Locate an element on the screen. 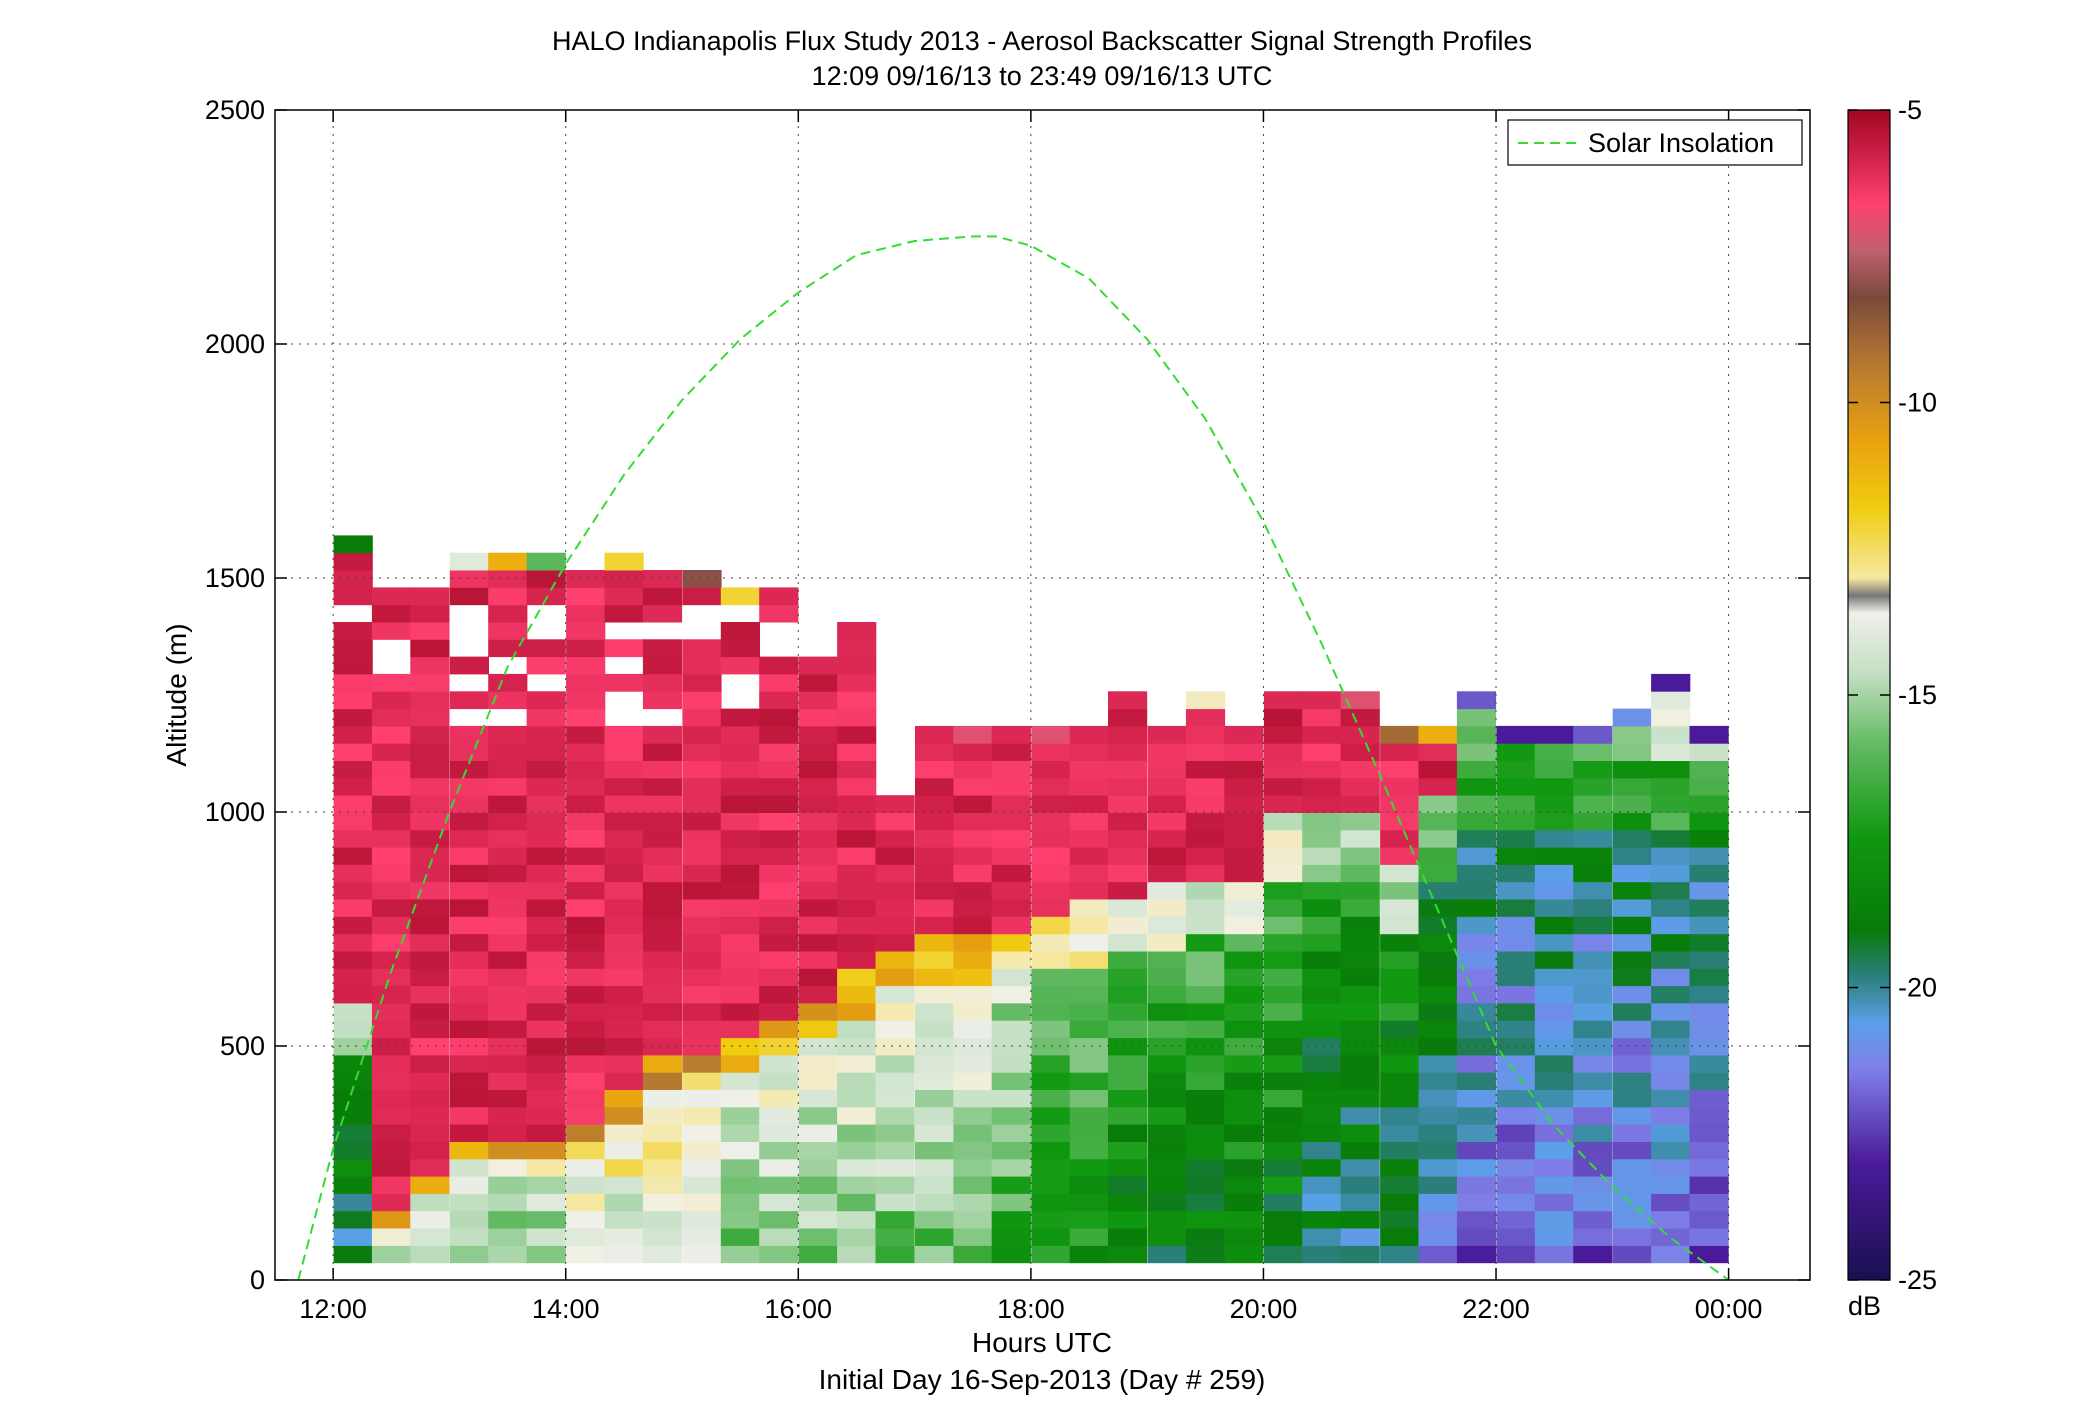 This screenshot has height=1425, width=2098. x-axis-sublabel: Initial Day 16-Sep-2013 (Day # 259) is located at coordinates (1042, 1379).